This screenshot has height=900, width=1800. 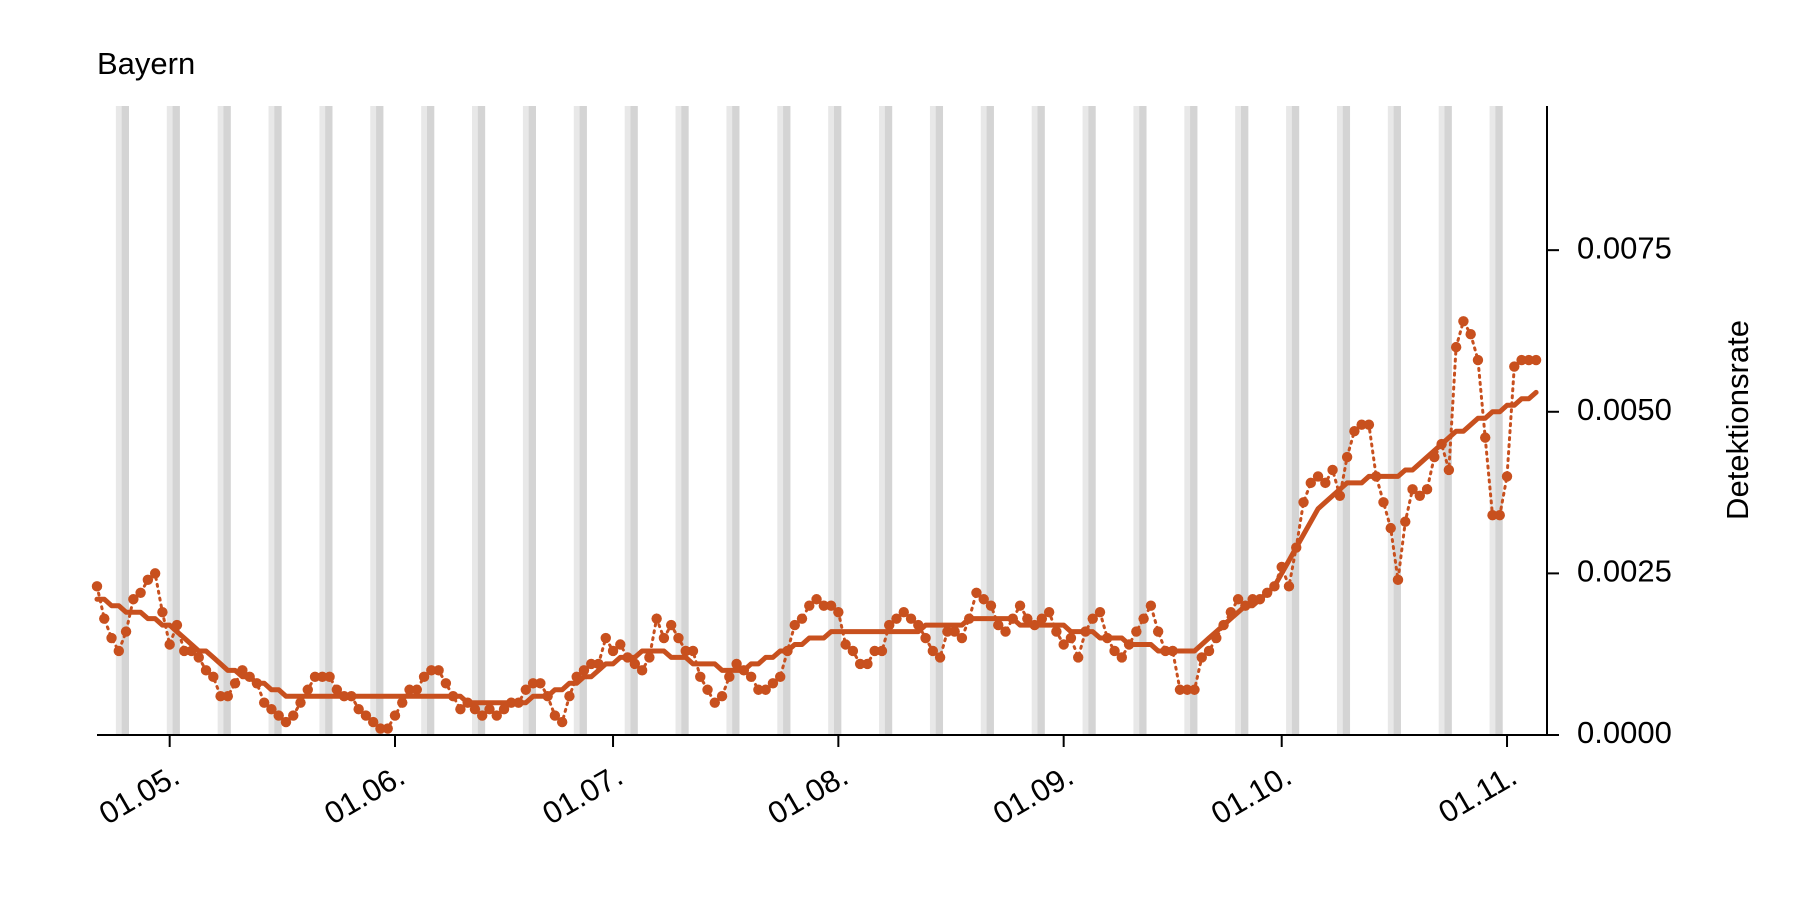 I want to click on x-tick-label: 01.11., so click(x=1477, y=794).